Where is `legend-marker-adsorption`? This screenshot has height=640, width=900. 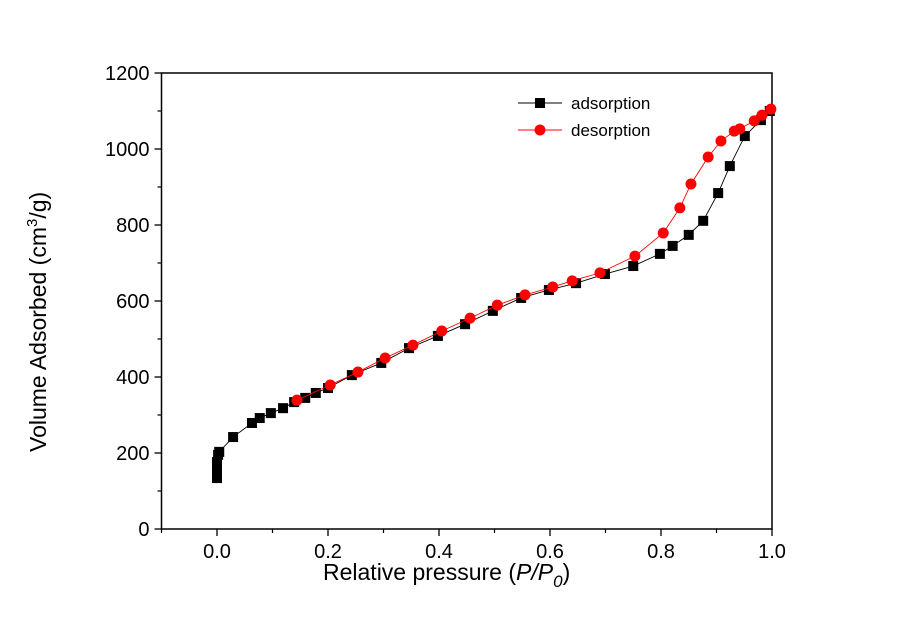
legend-marker-adsorption is located at coordinates (540, 103).